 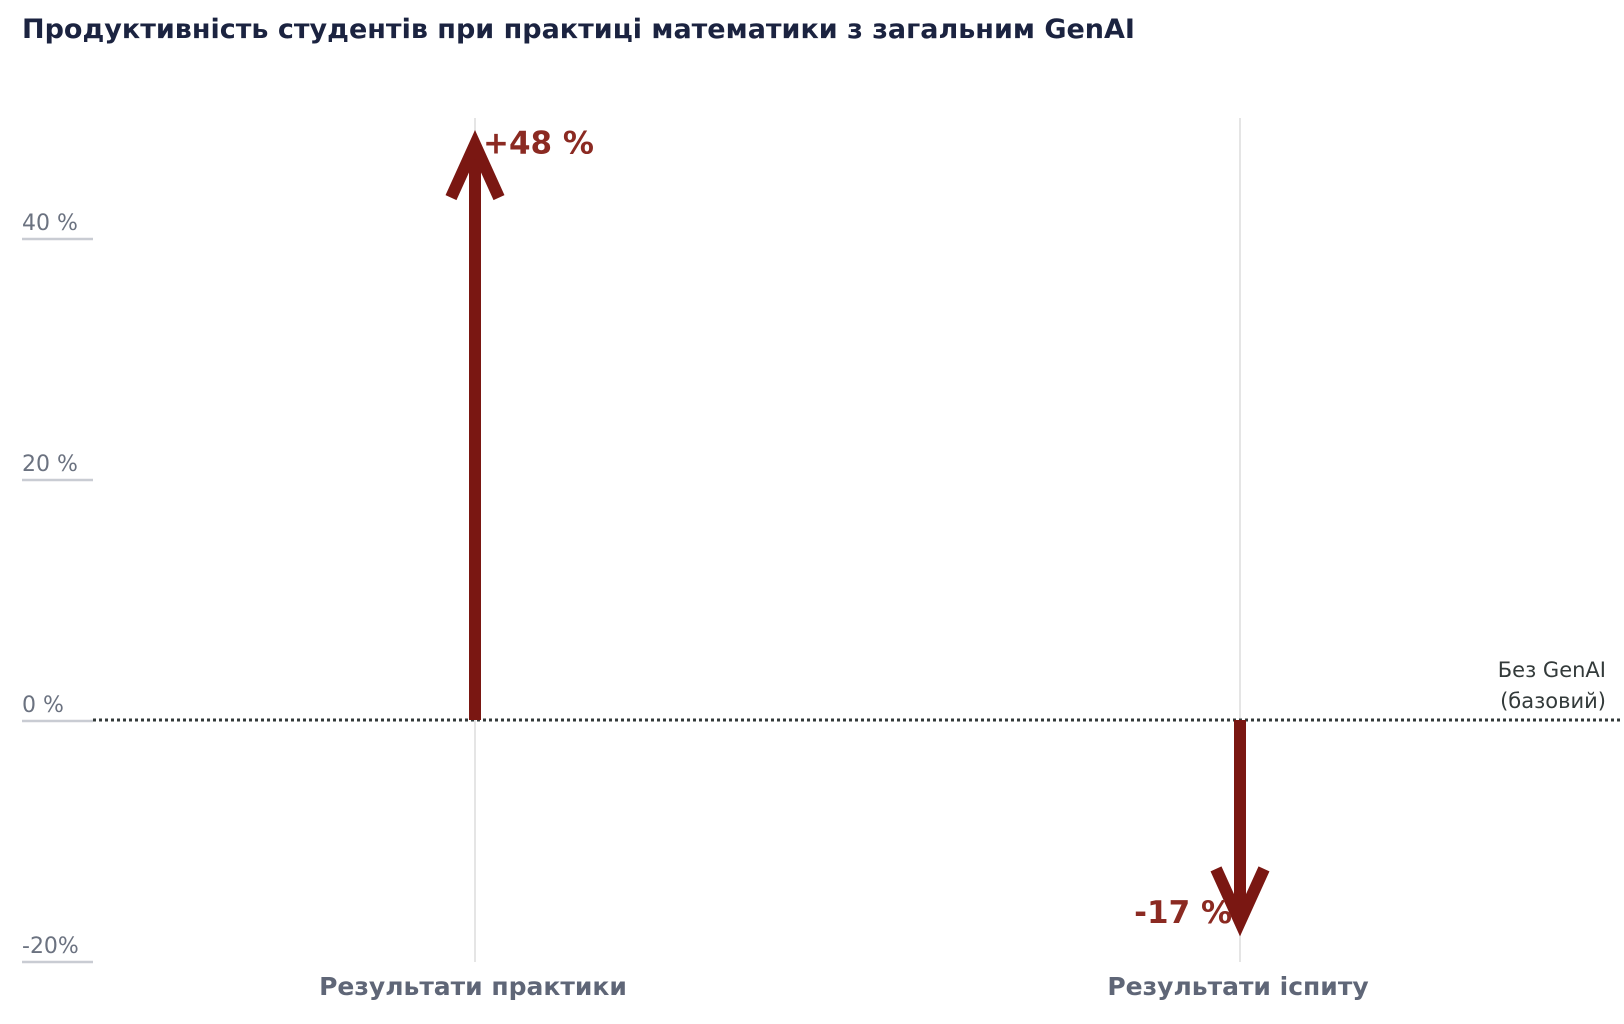 What do you see at coordinates (857, 690) in the screenshot?
I see `baseline-layer: Без GenAI (базовий)` at bounding box center [857, 690].